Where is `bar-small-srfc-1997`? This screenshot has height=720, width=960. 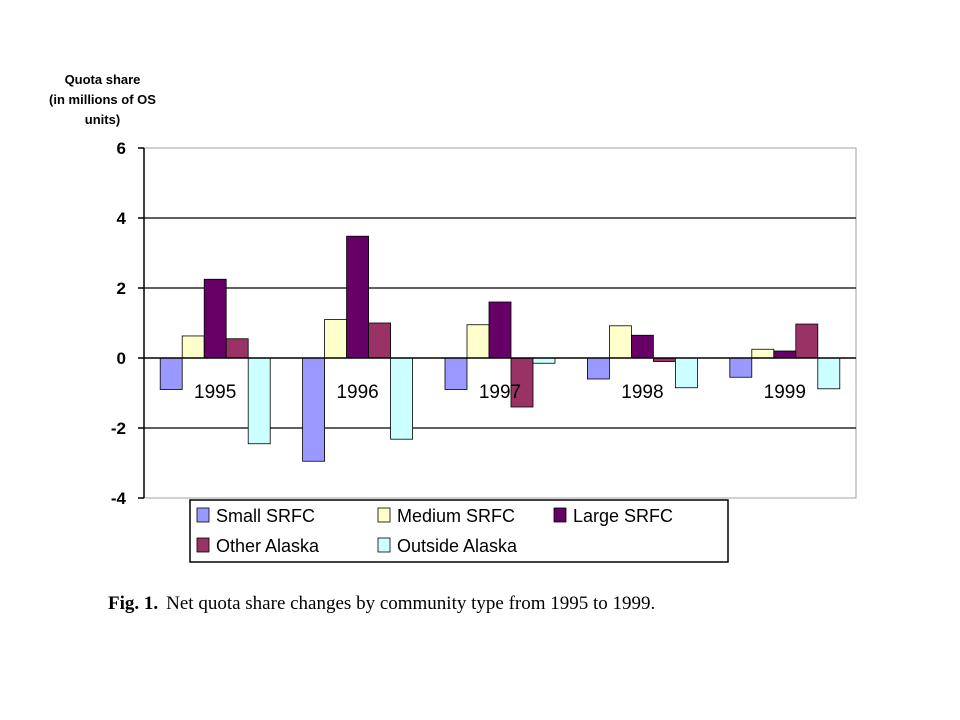 bar-small-srfc-1997 is located at coordinates (456, 373).